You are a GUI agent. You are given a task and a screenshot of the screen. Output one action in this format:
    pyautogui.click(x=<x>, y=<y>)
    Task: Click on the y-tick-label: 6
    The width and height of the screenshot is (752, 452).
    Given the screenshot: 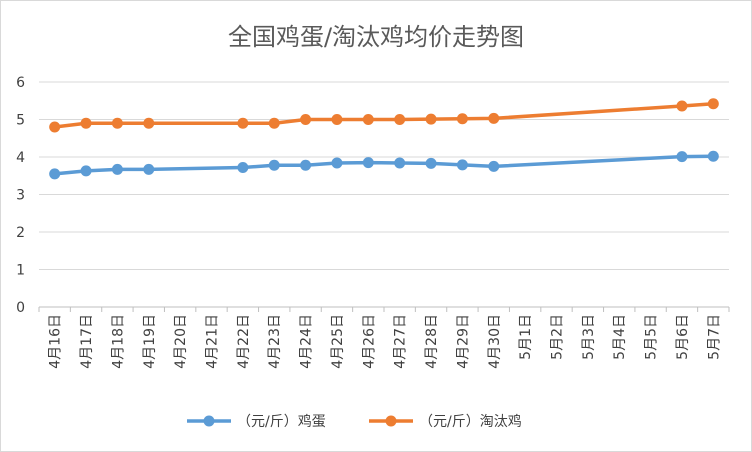 What is the action you would take?
    pyautogui.click(x=20, y=83)
    